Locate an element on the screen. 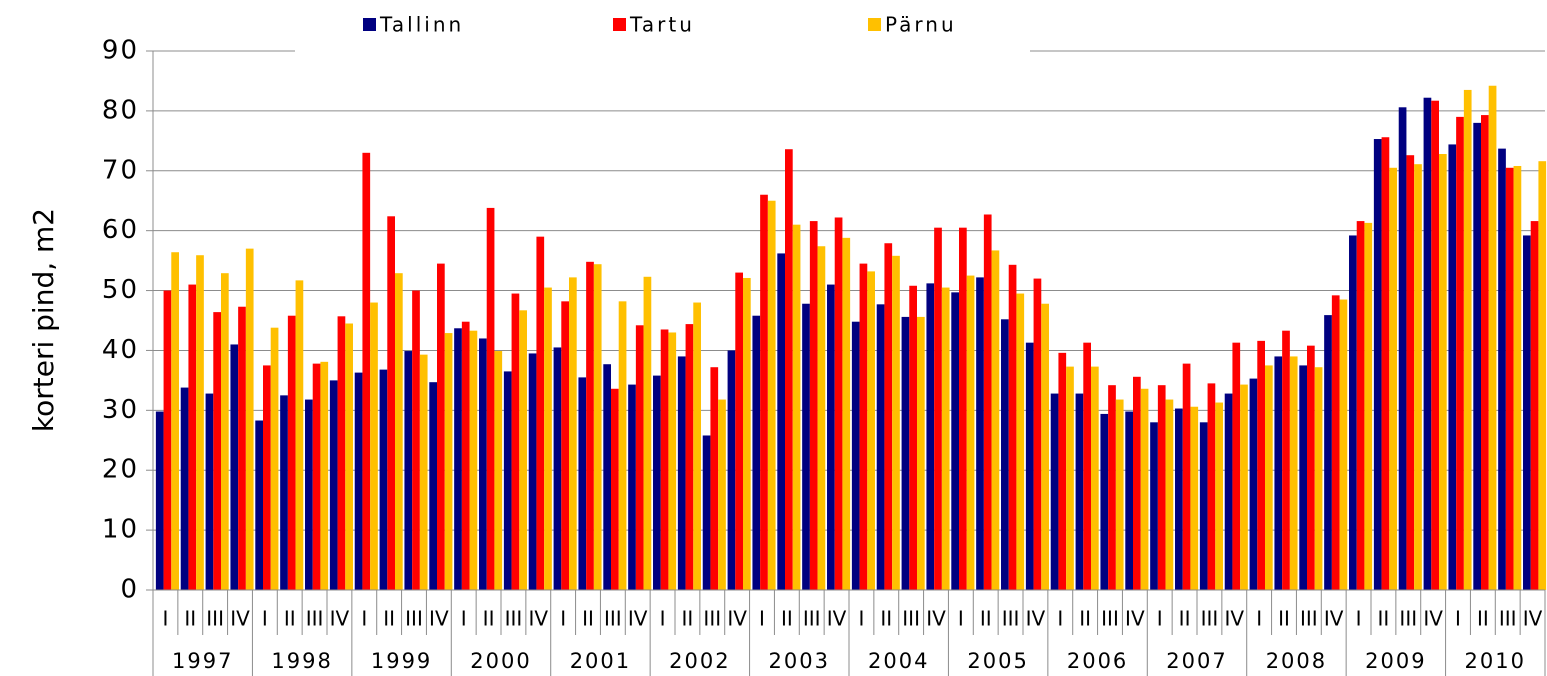 The width and height of the screenshot is (1547, 676). y-tick-label: 70 is located at coordinates (120, 170).